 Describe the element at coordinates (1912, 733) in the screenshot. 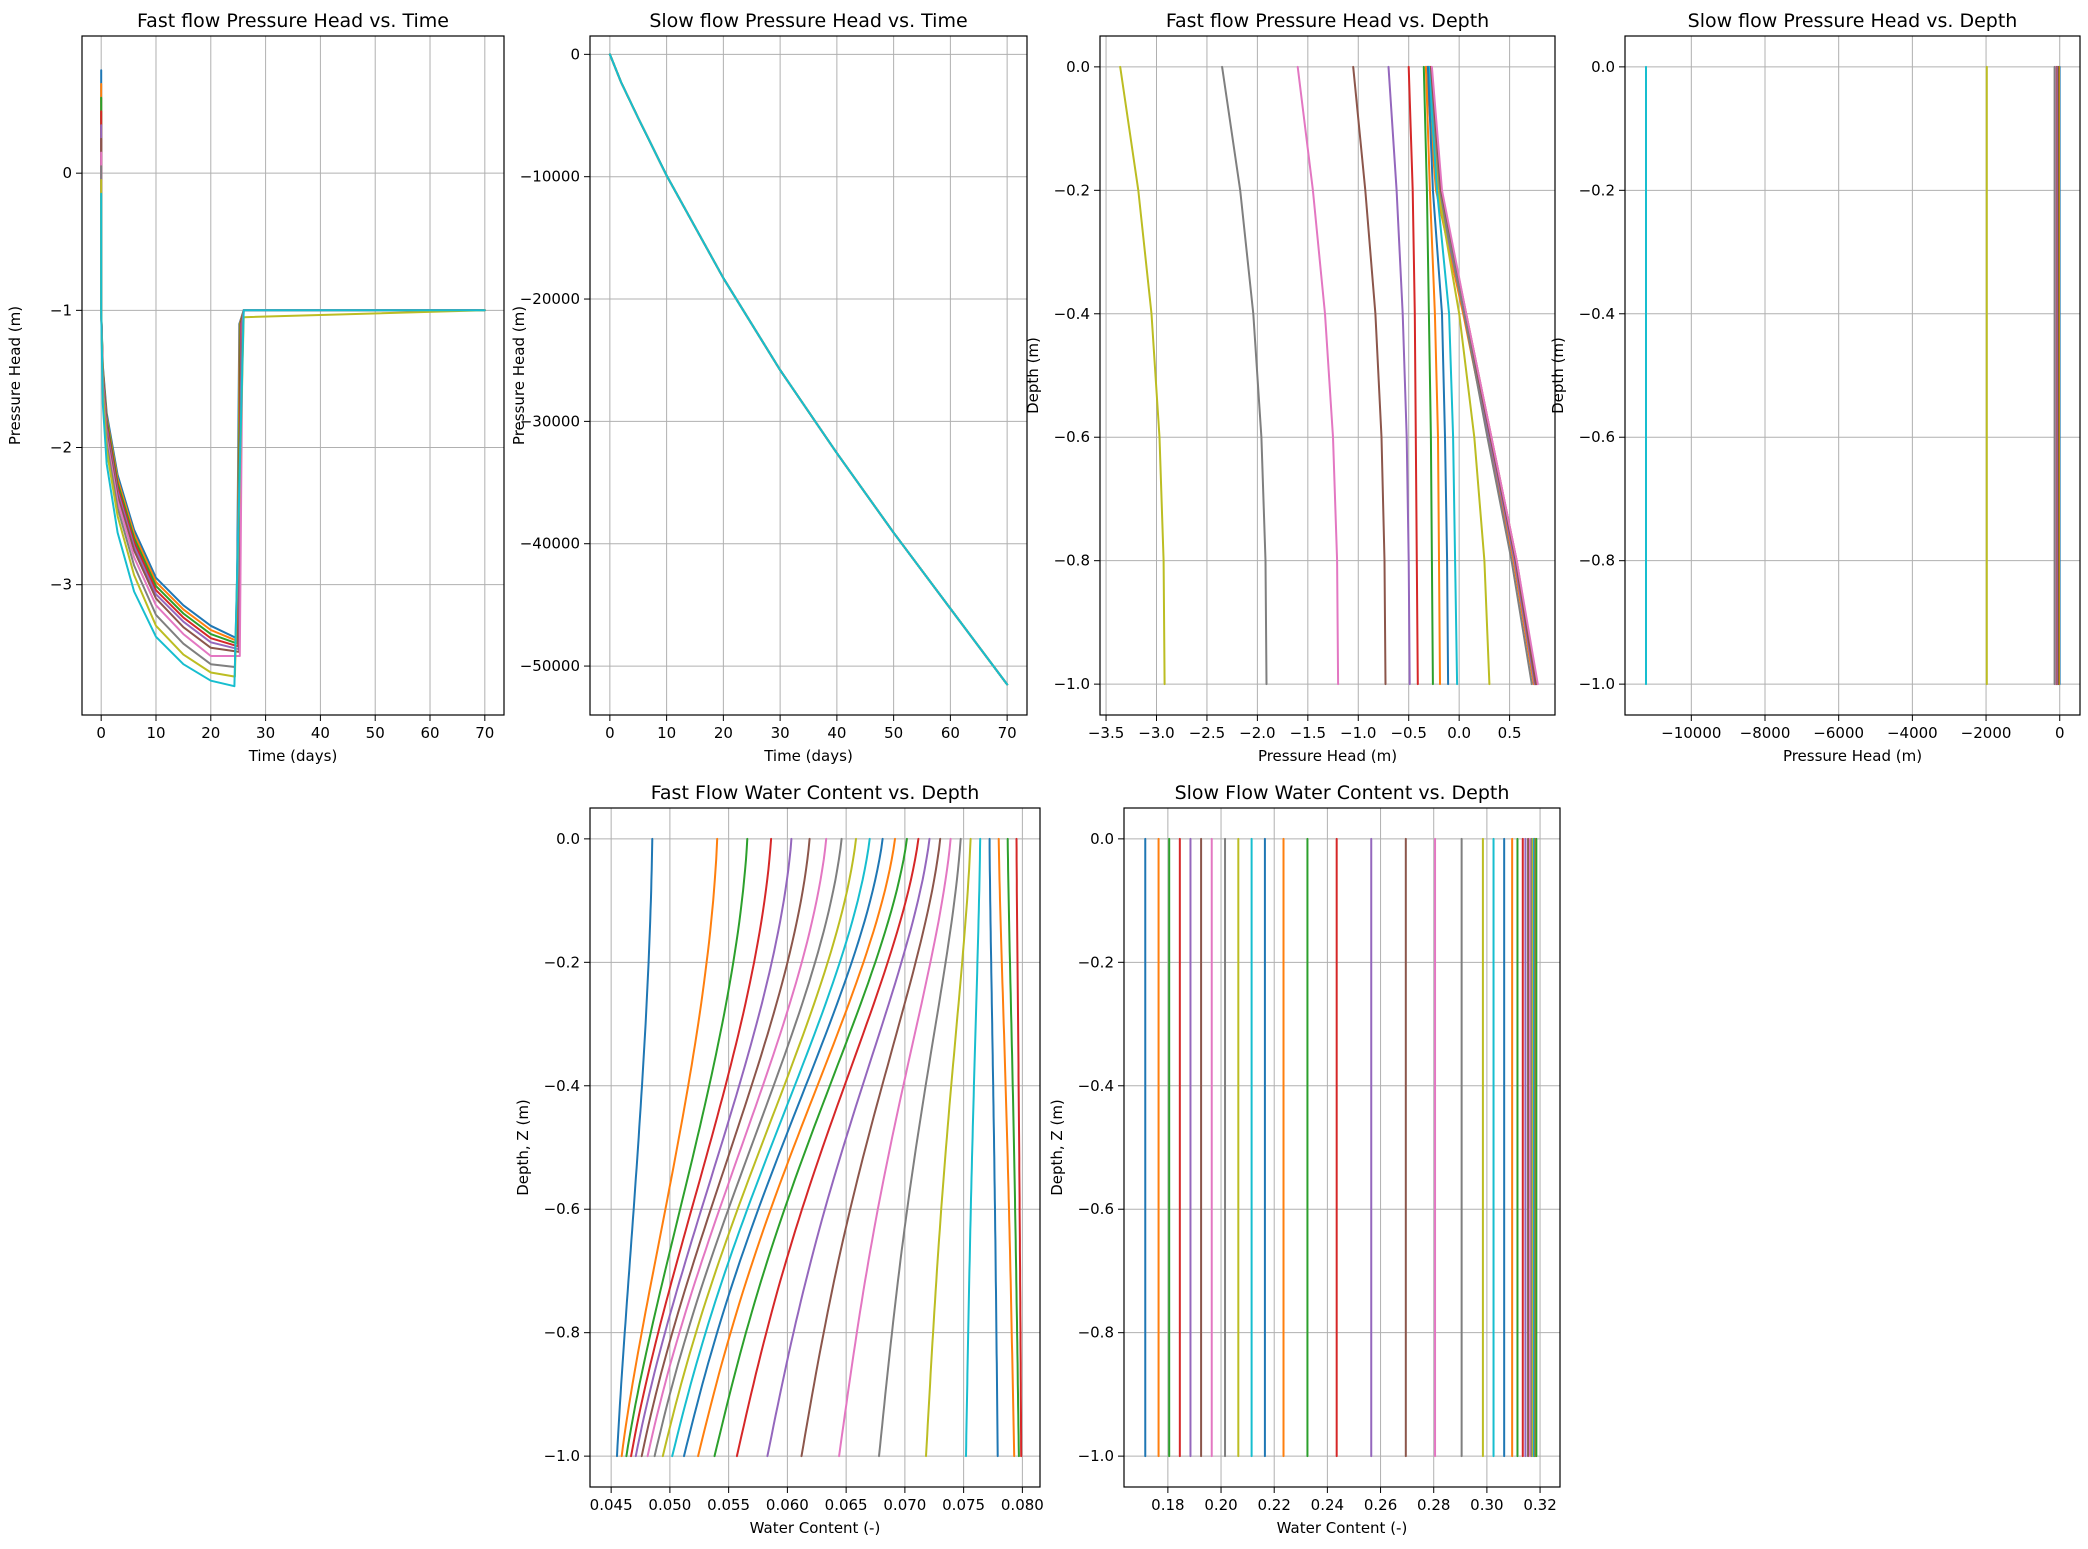

I see `x-tick-label: −4000` at that location.